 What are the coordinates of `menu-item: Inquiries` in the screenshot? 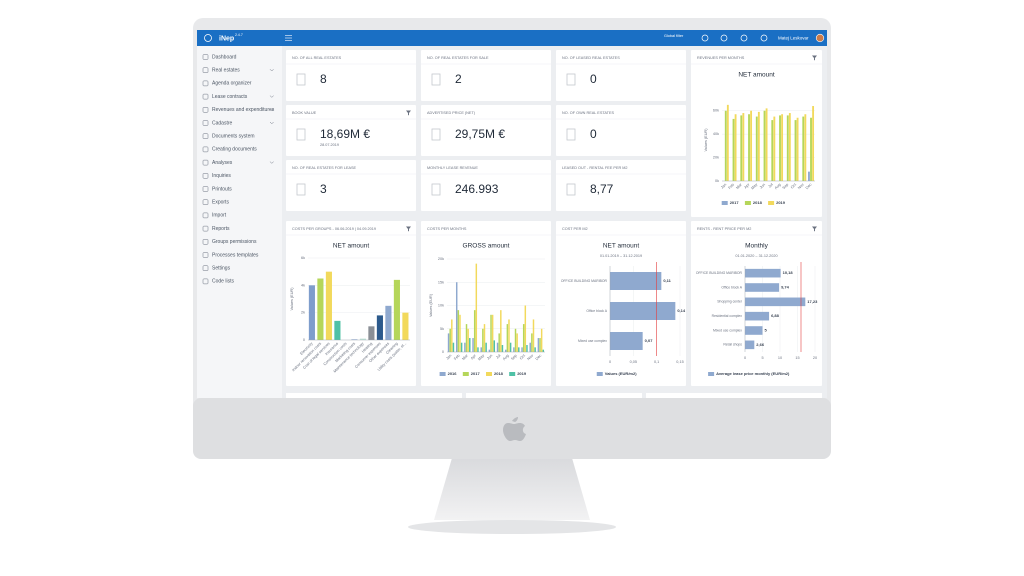 It's located at (221, 176).